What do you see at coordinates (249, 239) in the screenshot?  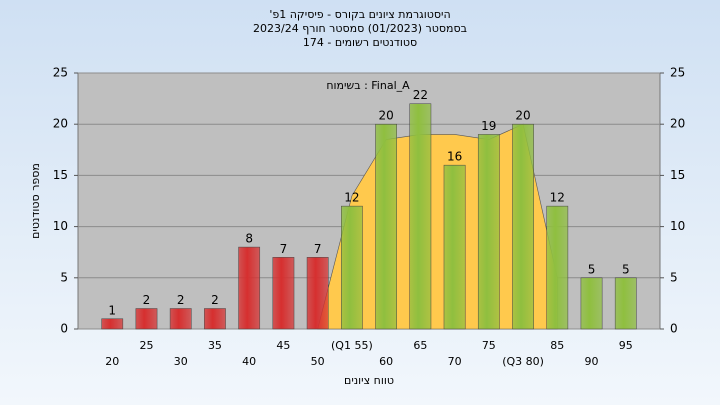 I see `data-label: 8` at bounding box center [249, 239].